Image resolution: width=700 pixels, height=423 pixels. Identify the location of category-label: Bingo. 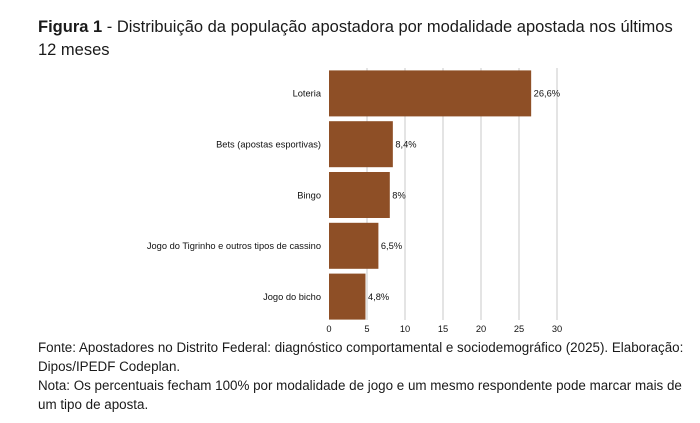
(309, 195).